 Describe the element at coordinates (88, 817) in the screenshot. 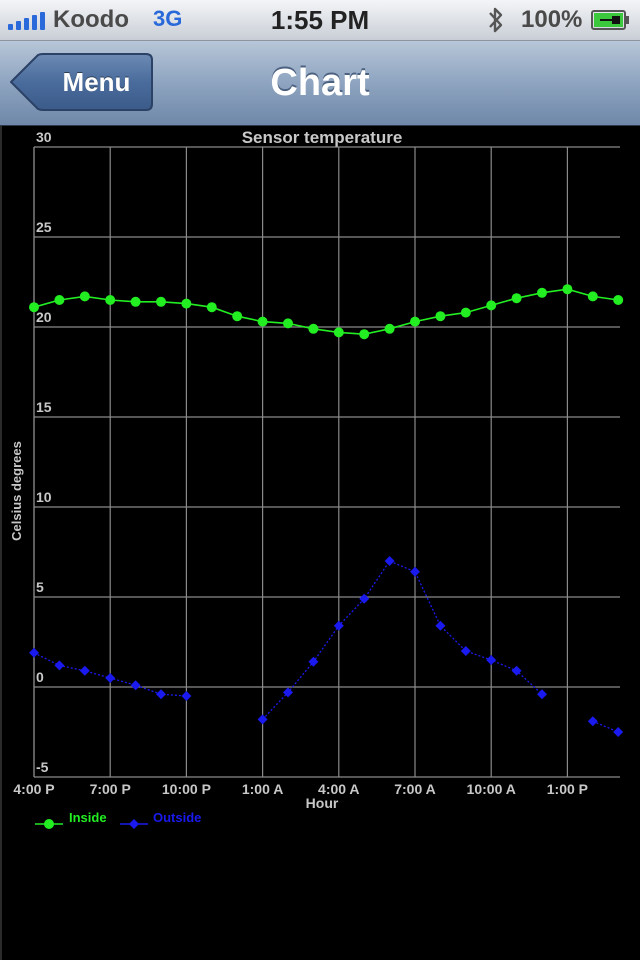

I see `legend-inside-label: Inside` at that location.